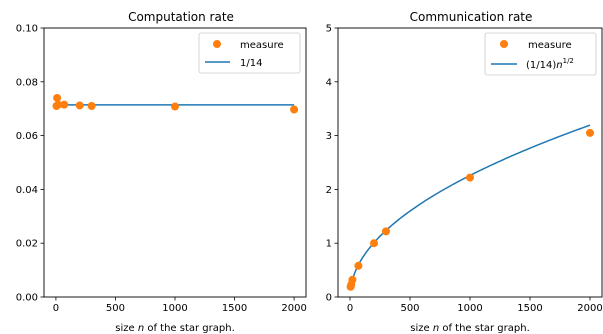 This screenshot has height=334, width=603. I want to click on chart-title: Computation rate, so click(181, 17).